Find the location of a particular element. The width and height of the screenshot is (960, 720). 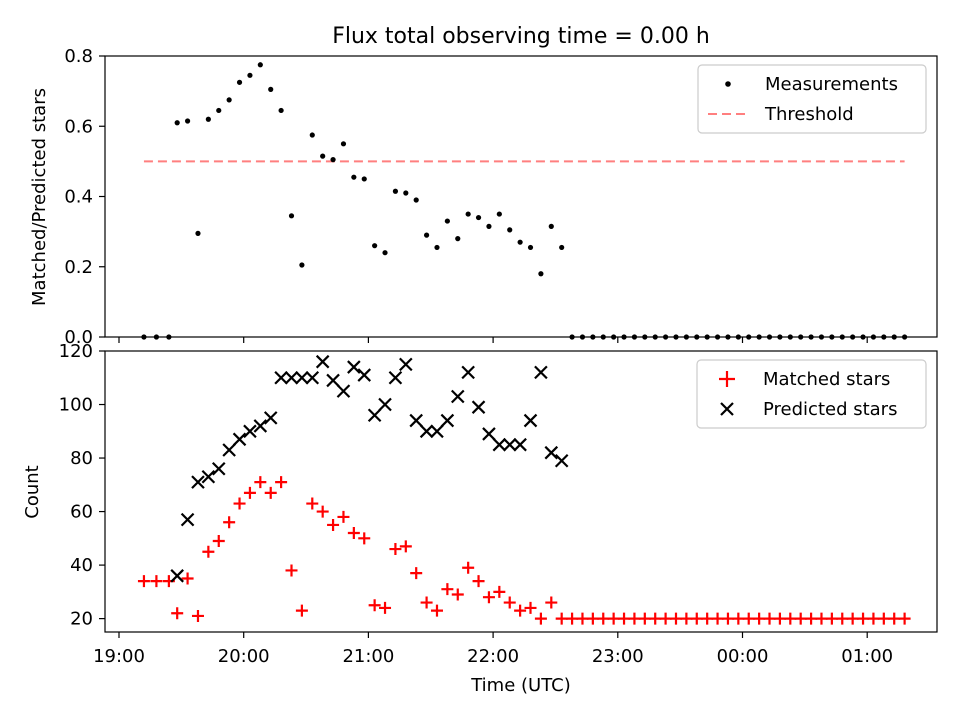

y-tick-label: 0.2 is located at coordinates (78, 267).